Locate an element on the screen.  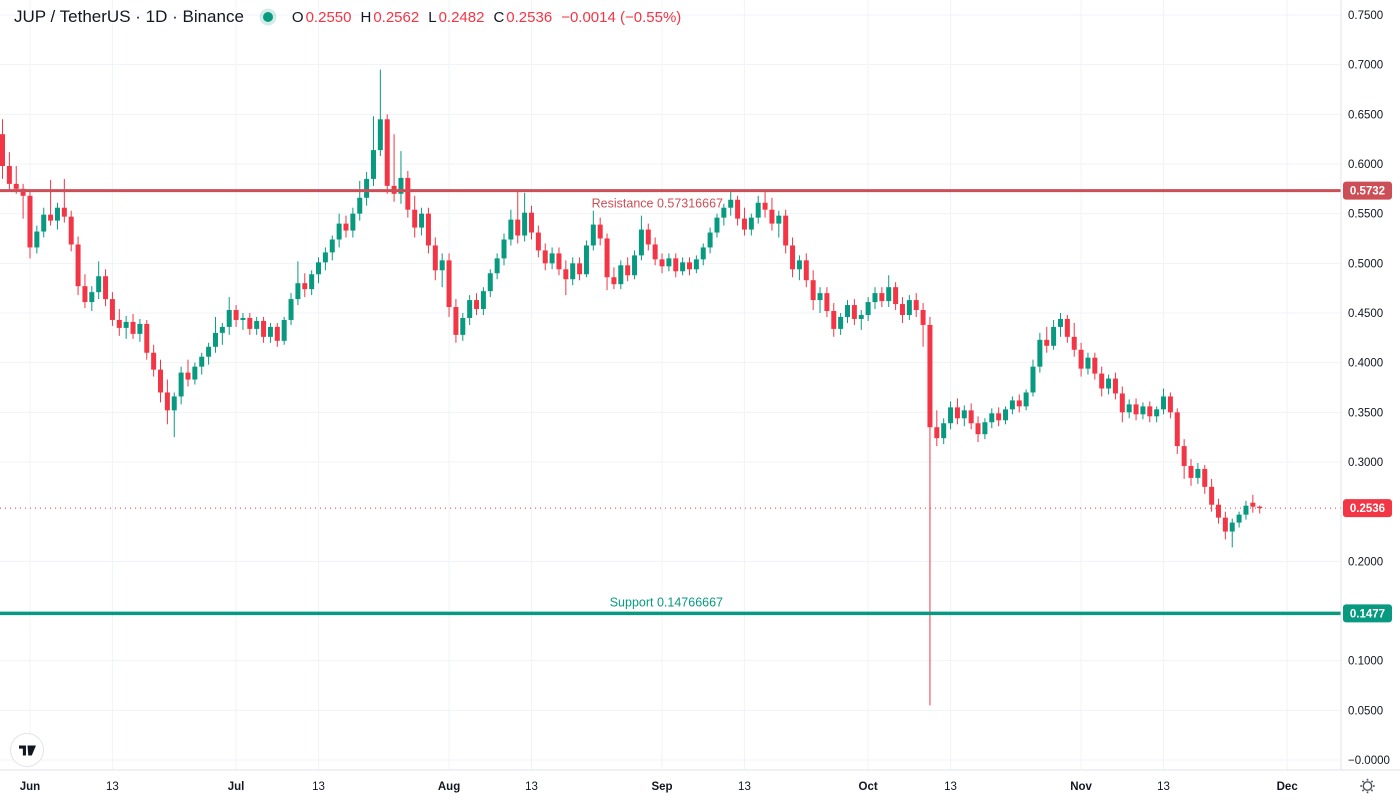
tradingview-logo is located at coordinates (27, 750).